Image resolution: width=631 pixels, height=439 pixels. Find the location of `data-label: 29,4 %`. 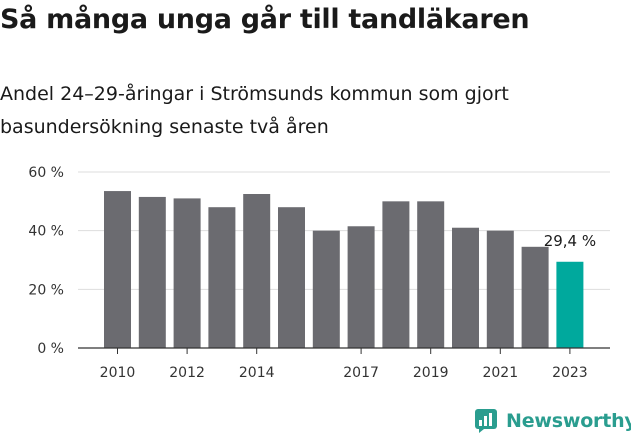

data-label: 29,4 % is located at coordinates (570, 241).